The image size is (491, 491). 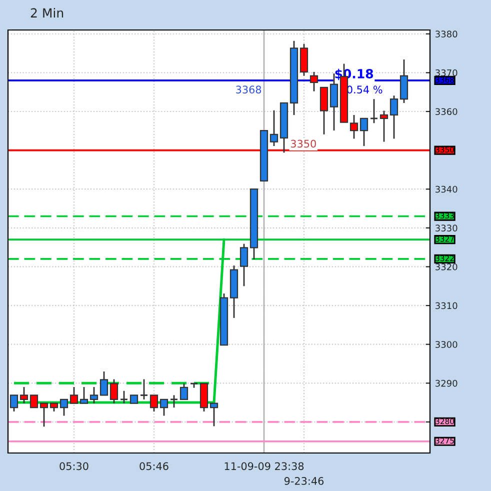 I want to click on y-tick-label: 3300, so click(x=447, y=344).